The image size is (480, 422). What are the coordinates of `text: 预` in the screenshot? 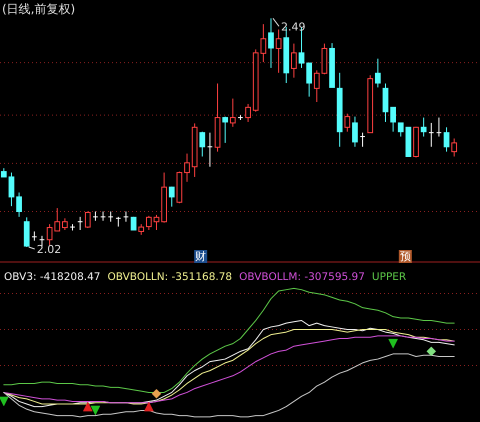 It's located at (405, 256).